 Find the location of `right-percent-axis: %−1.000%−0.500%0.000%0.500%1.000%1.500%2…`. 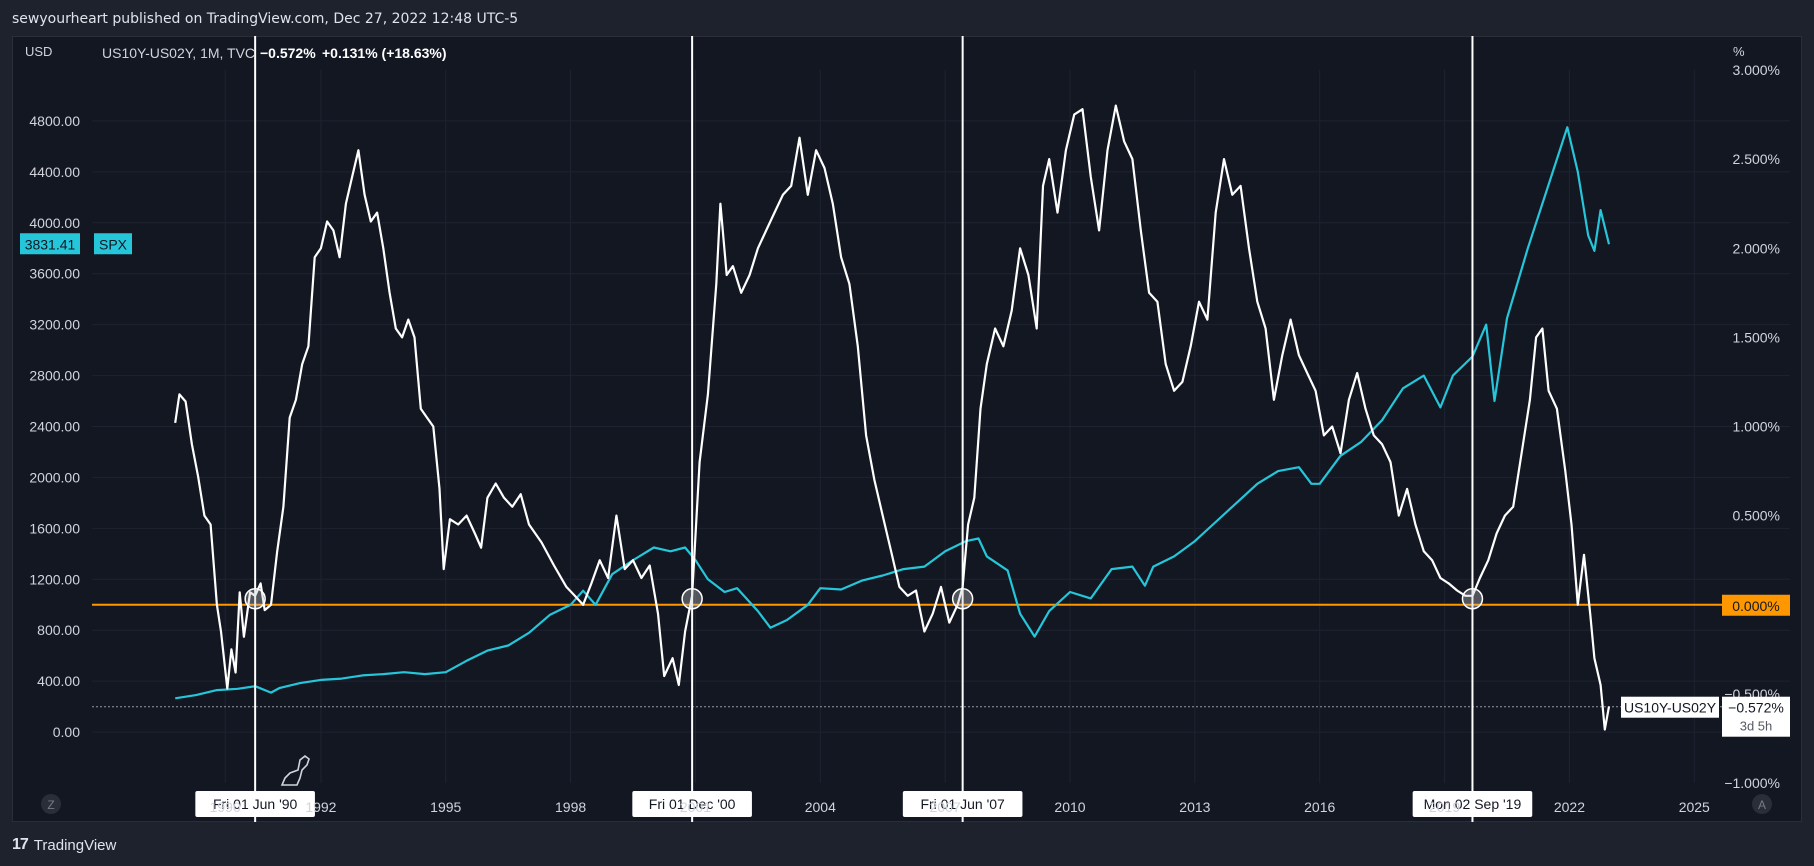

right-percent-axis: %−1.000%−0.500%0.000%0.500%1.000%1.500%2… is located at coordinates (1752, 417).